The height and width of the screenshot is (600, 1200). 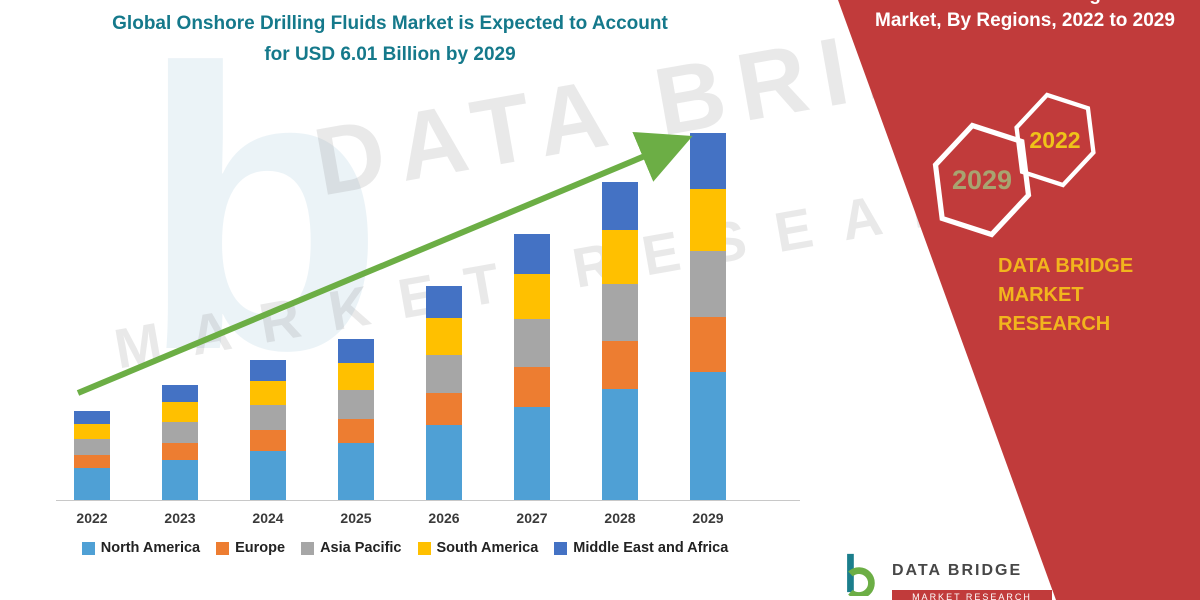 I want to click on hexagon-2022-label: 2022, so click(x=1055, y=139).